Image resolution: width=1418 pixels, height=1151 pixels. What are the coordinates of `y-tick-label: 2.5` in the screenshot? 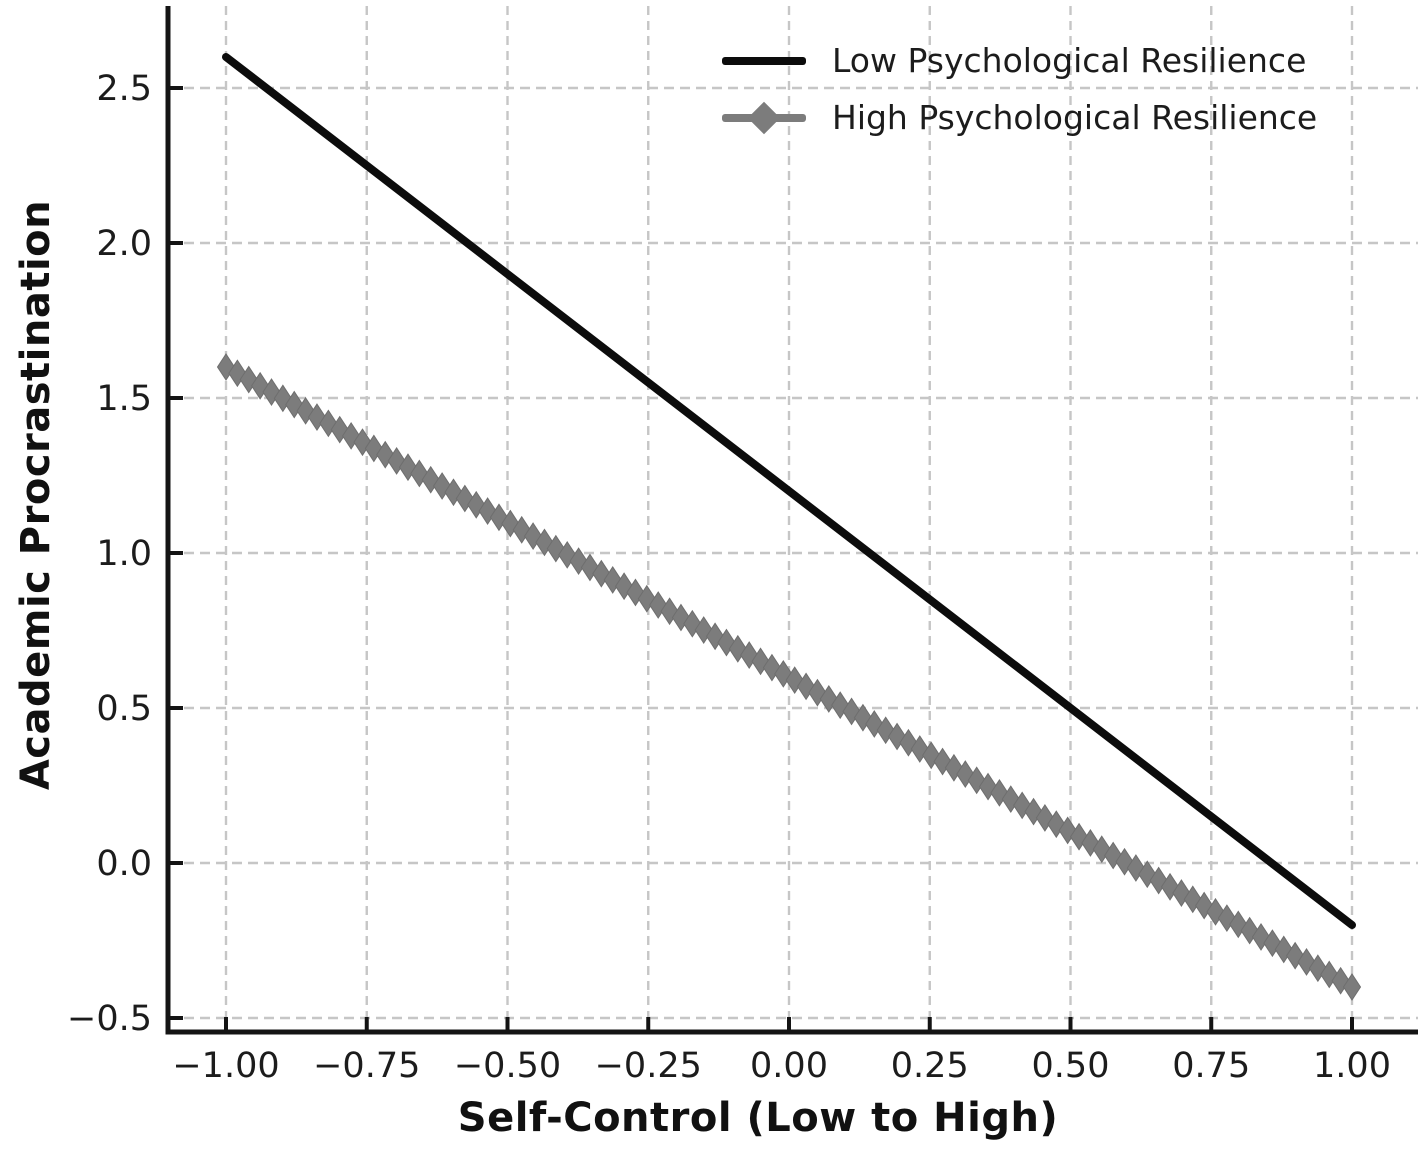 It's located at (124, 89).